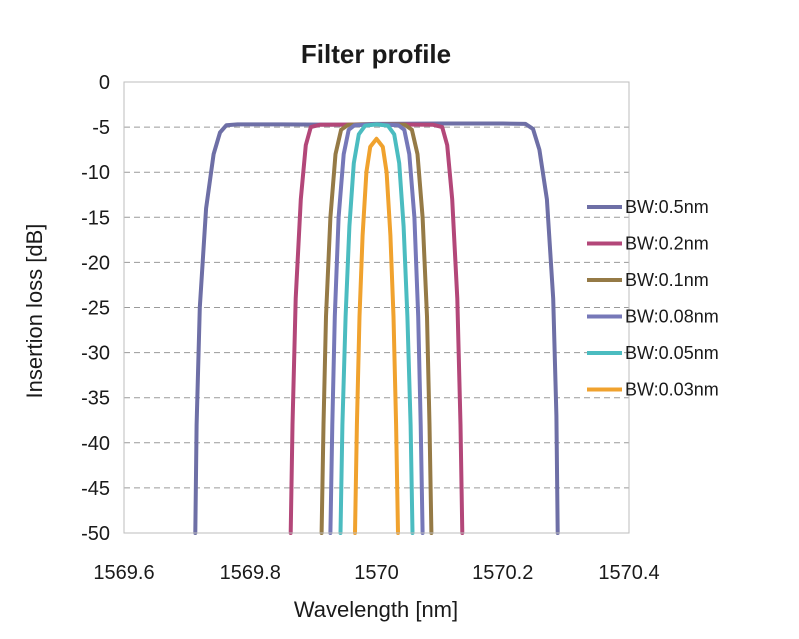  Describe the element at coordinates (502, 573) in the screenshot. I see `x-tick-label: 1570.2` at that location.